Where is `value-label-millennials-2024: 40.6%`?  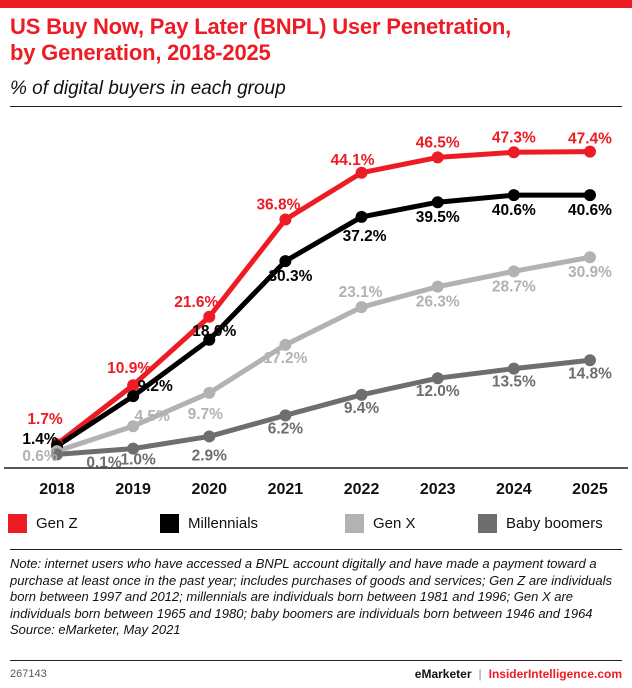
value-label-millennials-2024: 40.6% is located at coordinates (514, 210).